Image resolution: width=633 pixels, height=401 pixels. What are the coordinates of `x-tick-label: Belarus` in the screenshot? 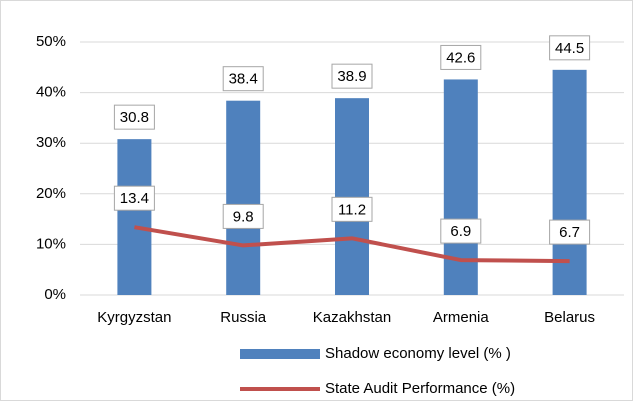 It's located at (569, 317).